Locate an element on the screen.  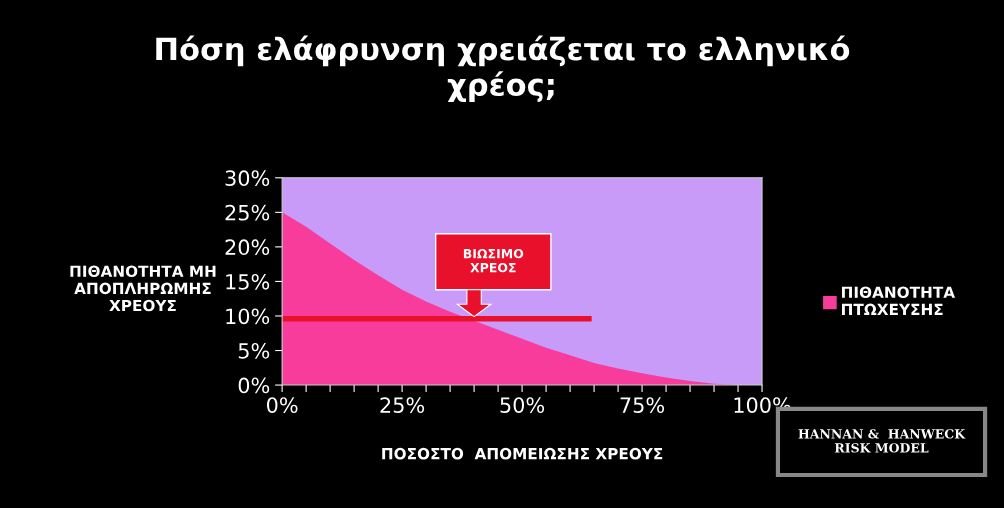
x-axis-title: ΠΟΣΟΣΤΟ ΑΠΟΜΕΙΩΣΗΣ ΧΡΕΟΥΣ is located at coordinates (522, 453).